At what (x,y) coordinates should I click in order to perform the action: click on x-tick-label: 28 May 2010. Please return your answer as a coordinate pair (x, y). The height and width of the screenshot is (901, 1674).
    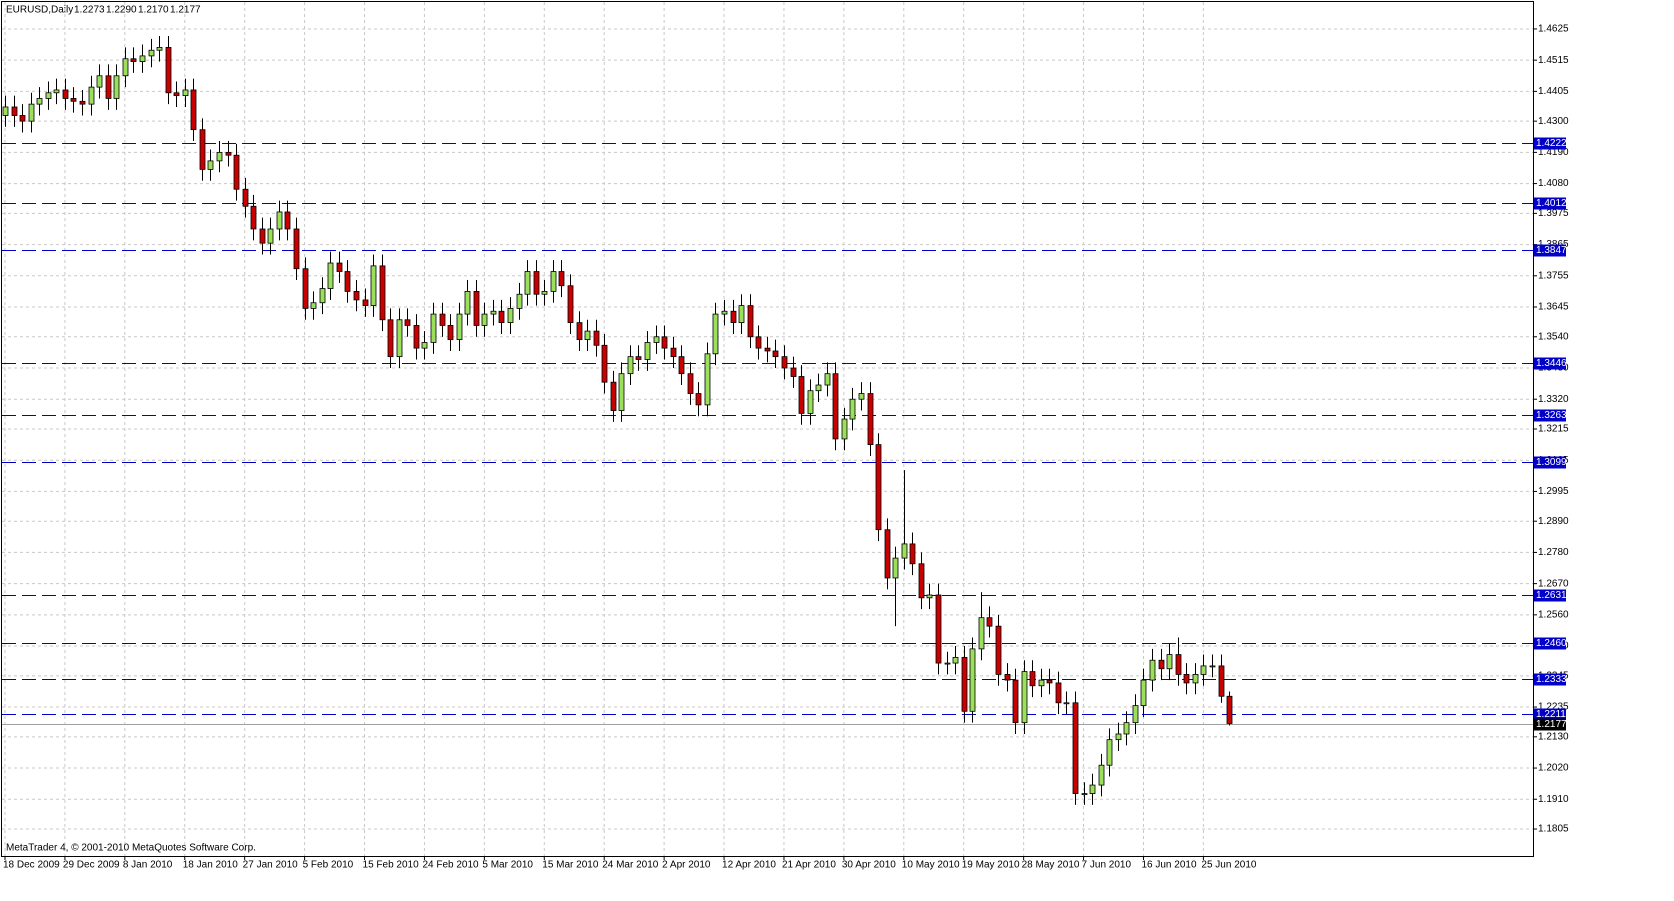
    Looking at the image, I should click on (1051, 865).